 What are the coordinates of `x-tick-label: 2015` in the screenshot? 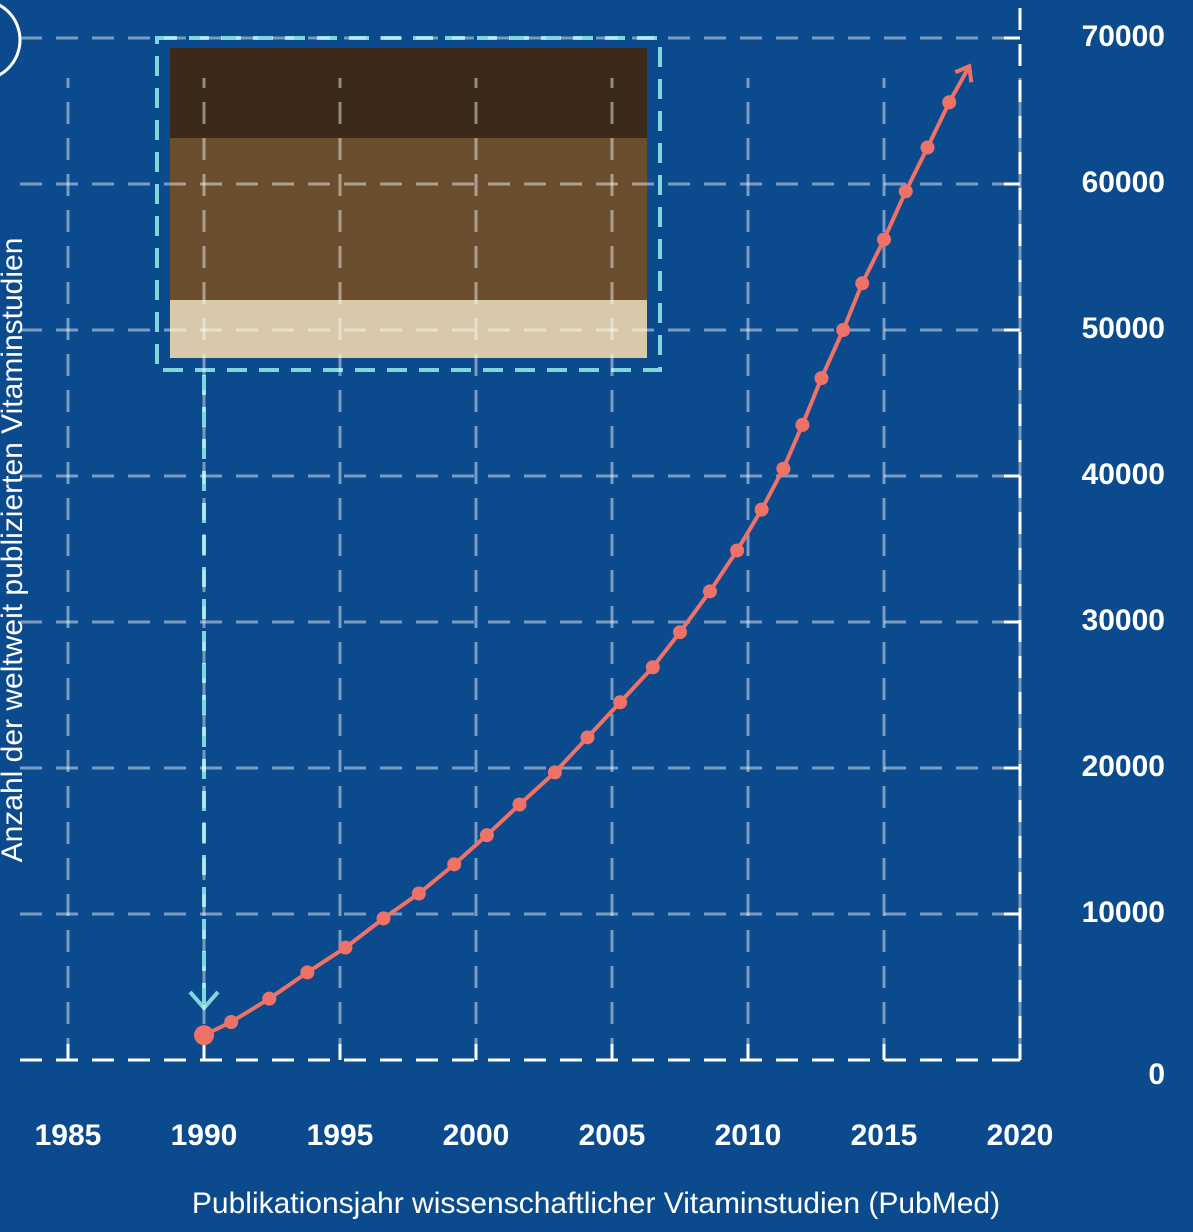 It's located at (884, 1135).